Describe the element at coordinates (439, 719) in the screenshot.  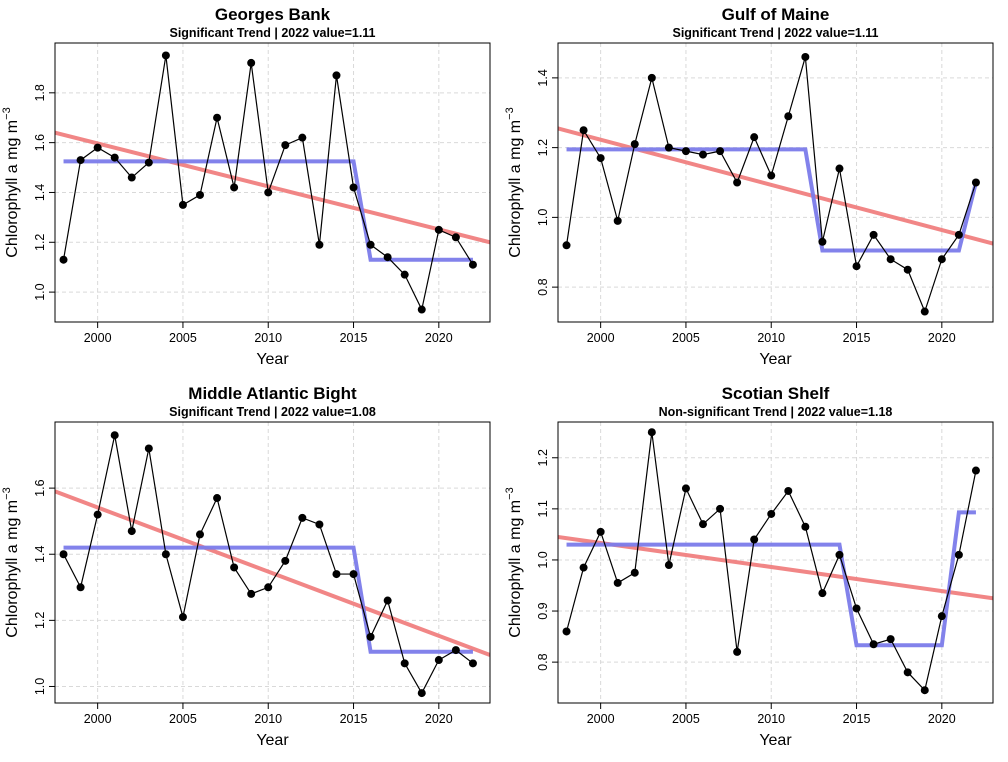
I see `x-tick-label: 2020` at that location.